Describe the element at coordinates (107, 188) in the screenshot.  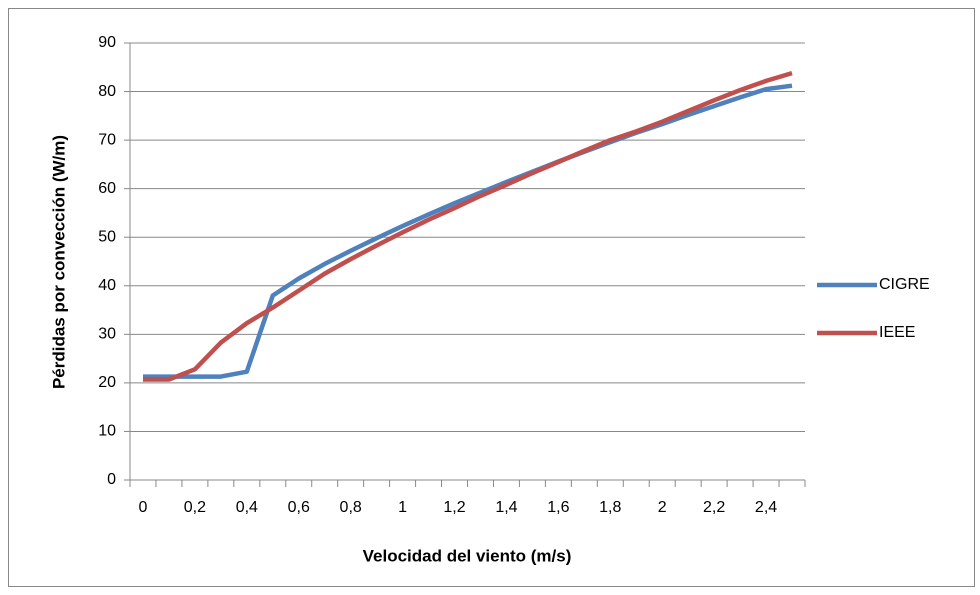
I see `y-tick-label: 60` at that location.